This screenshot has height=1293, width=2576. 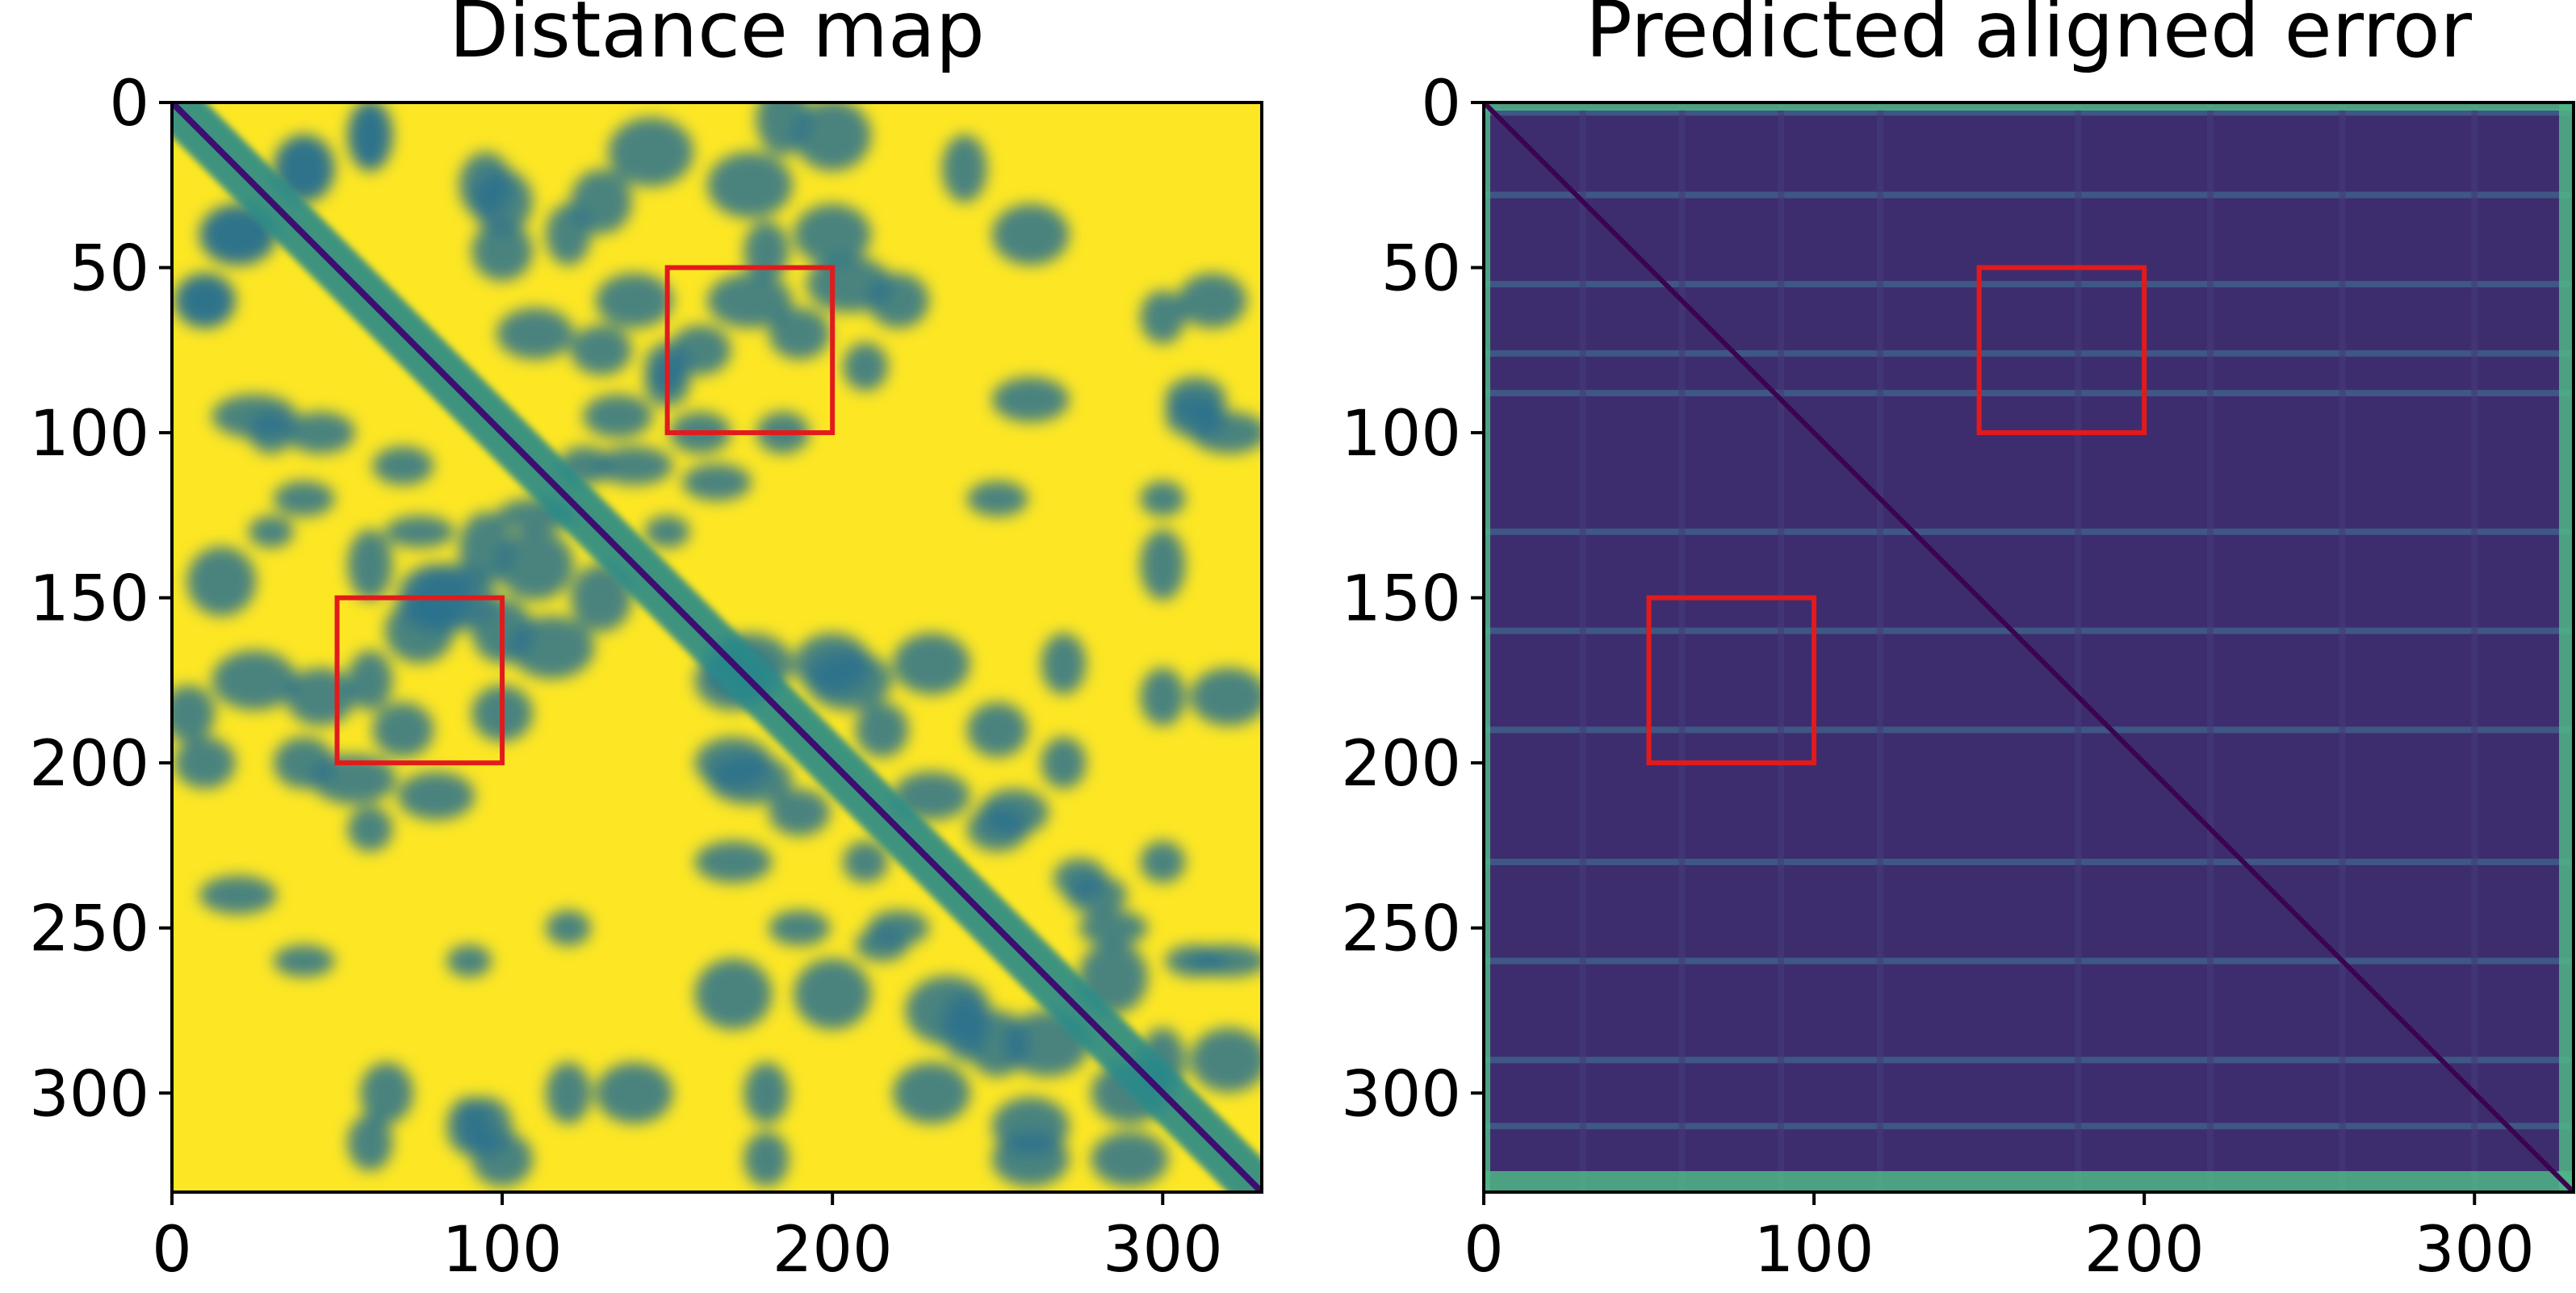 I want to click on pae-ytick-label: 150, so click(x=1401, y=599).